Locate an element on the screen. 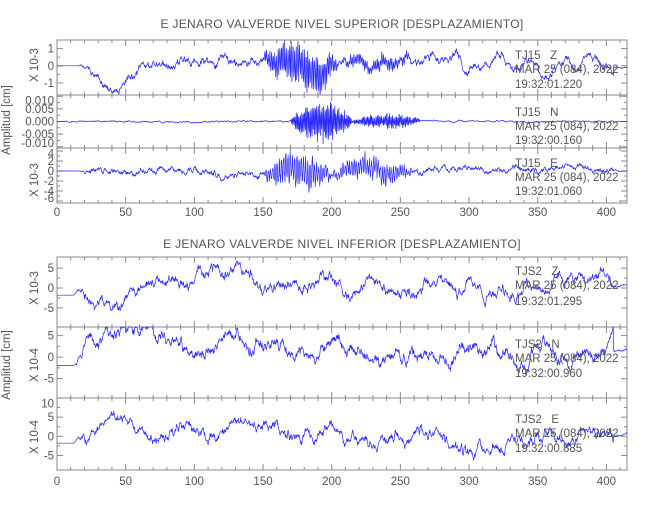  y-tick-label: 1 is located at coordinates (51, 50).